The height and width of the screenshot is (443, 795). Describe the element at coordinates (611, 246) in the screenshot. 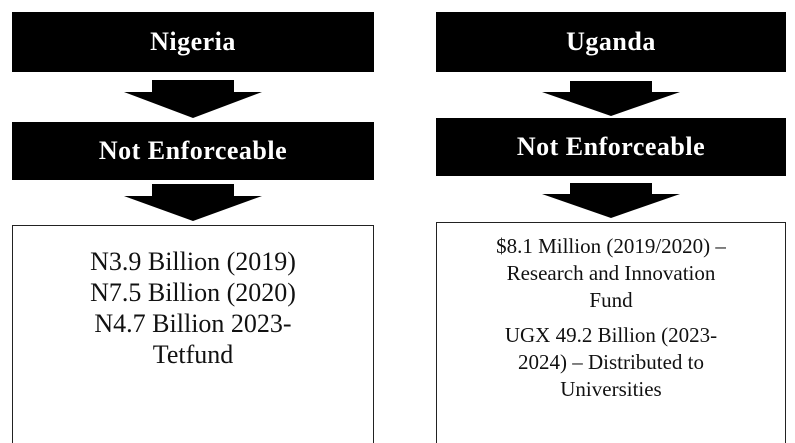

I see `funding-line: $8.1 Million (2019/2020) –` at that location.